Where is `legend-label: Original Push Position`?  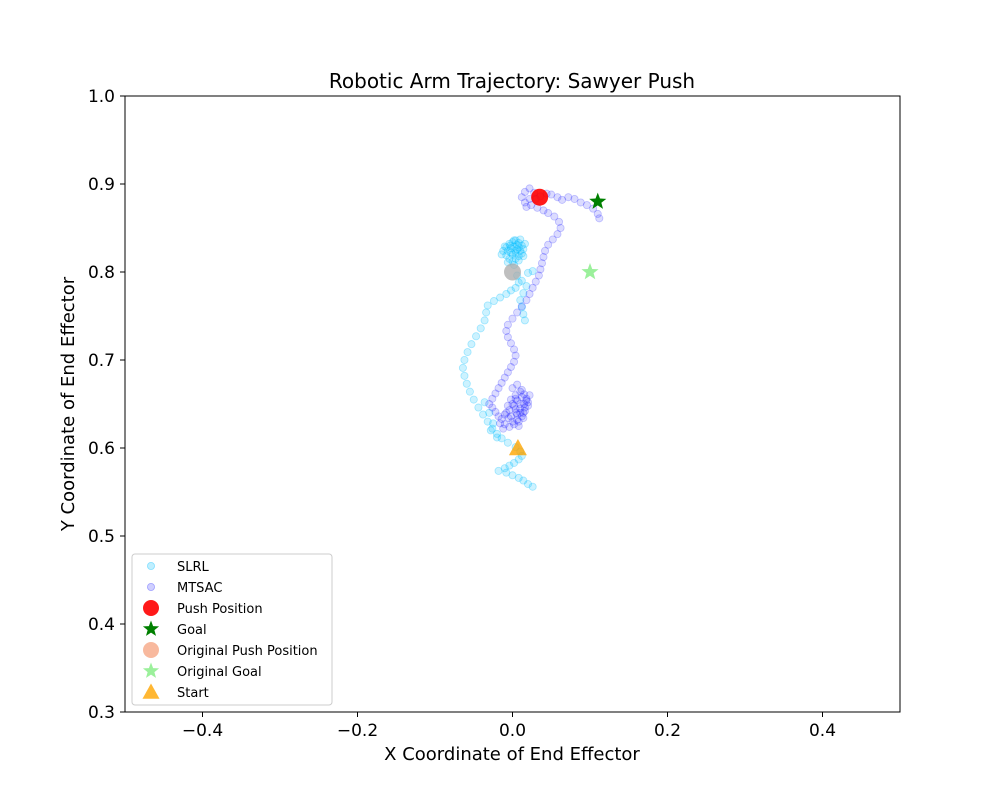 legend-label: Original Push Position is located at coordinates (247, 651).